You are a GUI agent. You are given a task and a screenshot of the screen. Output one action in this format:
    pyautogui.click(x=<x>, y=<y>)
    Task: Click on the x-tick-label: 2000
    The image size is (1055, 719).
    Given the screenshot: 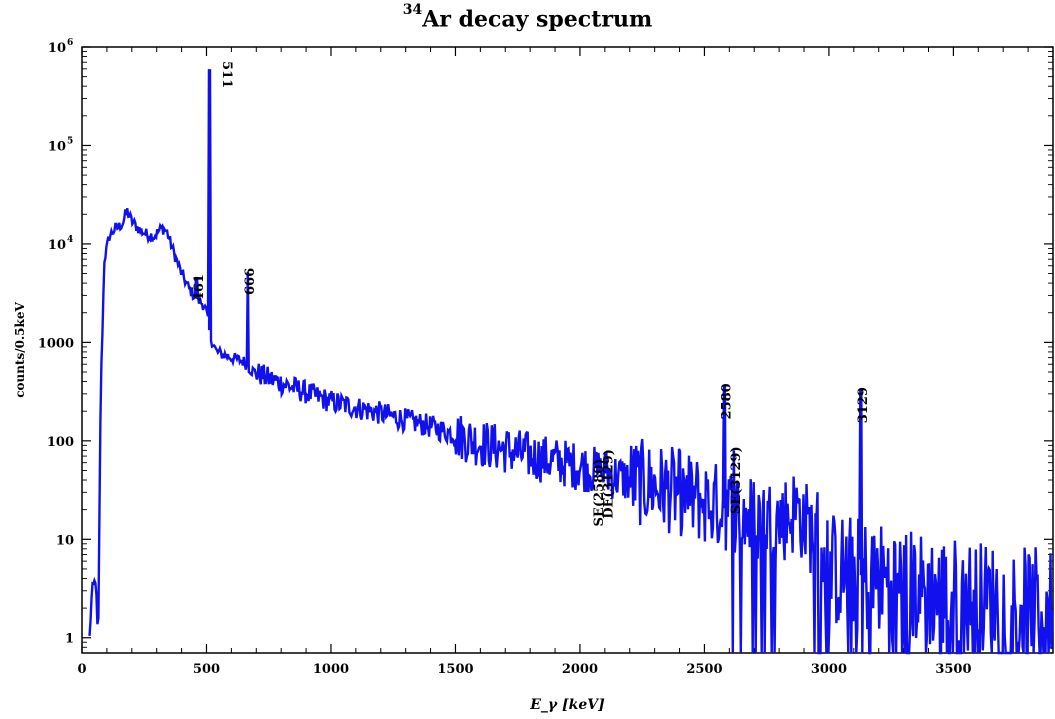 What is the action you would take?
    pyautogui.click(x=580, y=669)
    